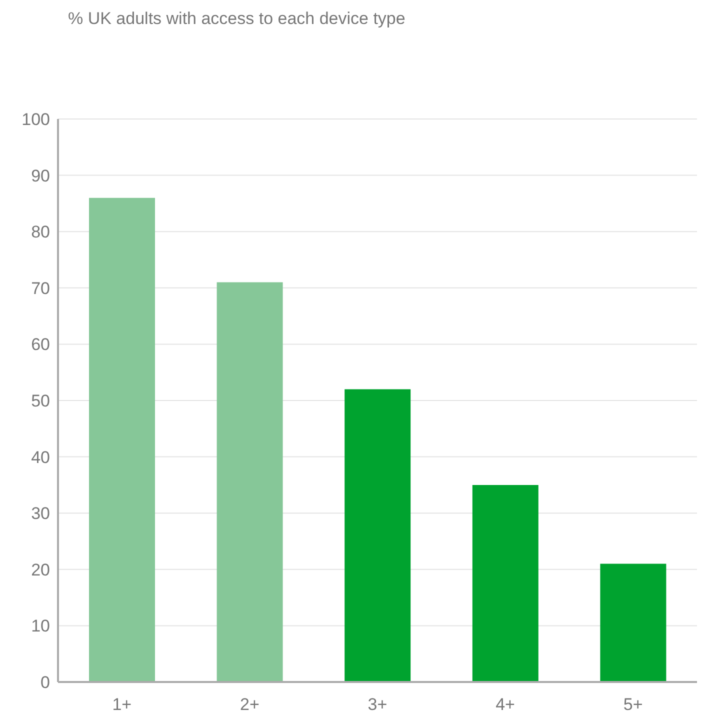  What do you see at coordinates (40, 457) in the screenshot?
I see `y-tick-label: 40` at bounding box center [40, 457].